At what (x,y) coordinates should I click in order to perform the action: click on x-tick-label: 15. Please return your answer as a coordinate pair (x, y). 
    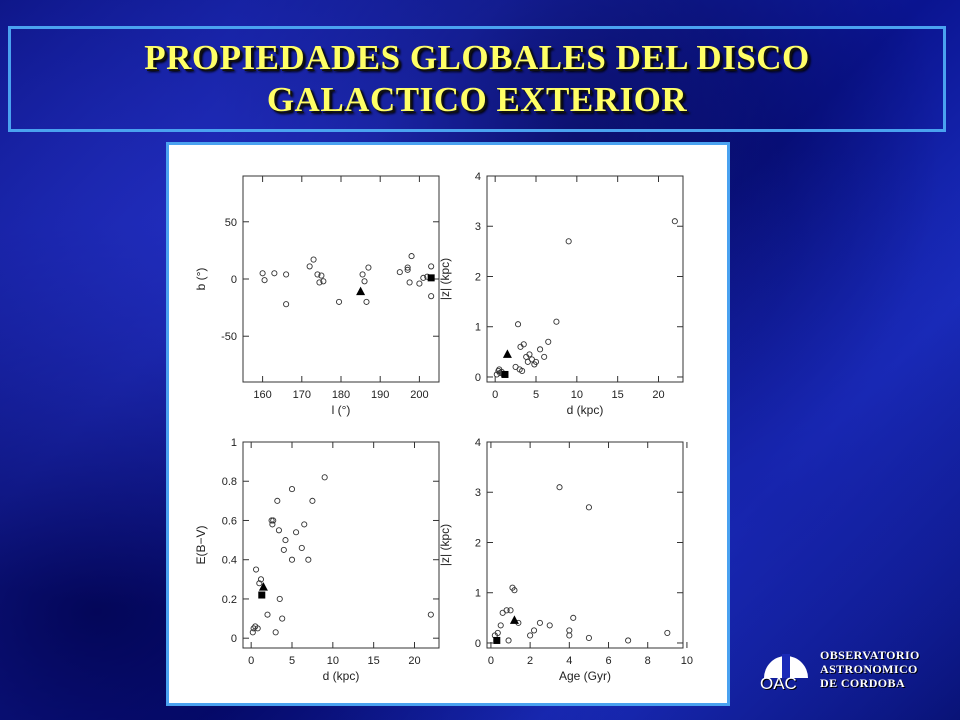
    Looking at the image, I should click on (374, 661).